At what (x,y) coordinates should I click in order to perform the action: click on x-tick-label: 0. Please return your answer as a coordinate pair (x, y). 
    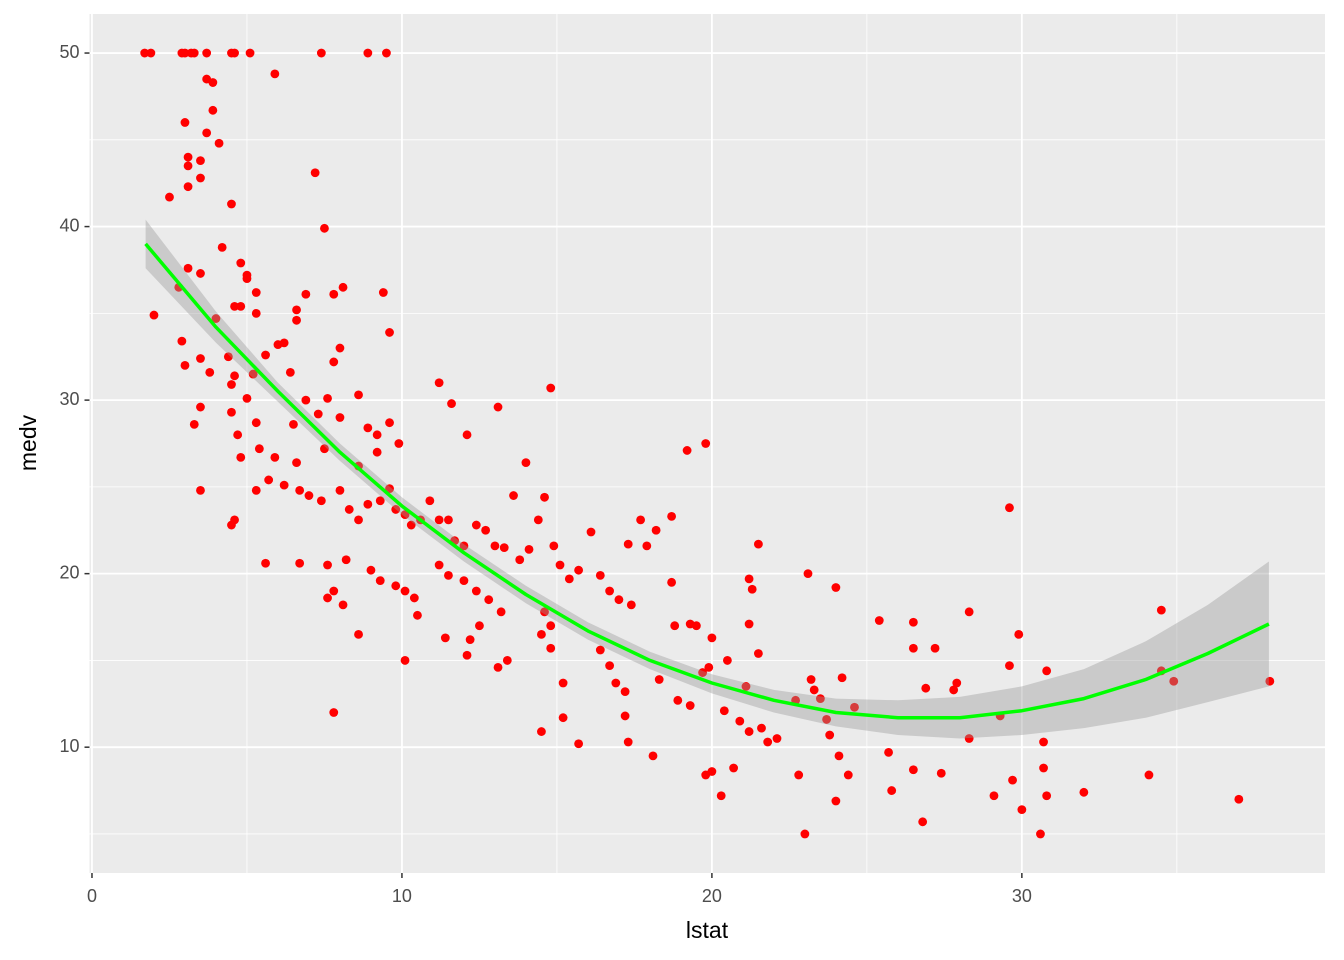
    Looking at the image, I should click on (92, 896).